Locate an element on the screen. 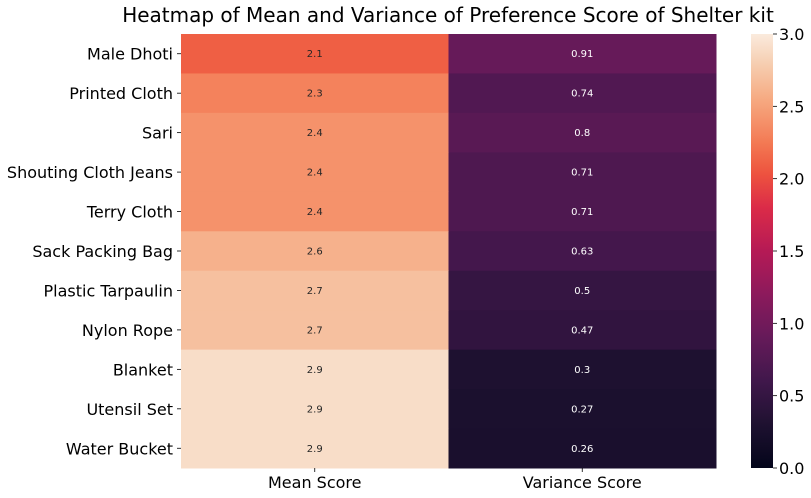 The image size is (811, 498). column-label: Mean Score is located at coordinates (315, 482).